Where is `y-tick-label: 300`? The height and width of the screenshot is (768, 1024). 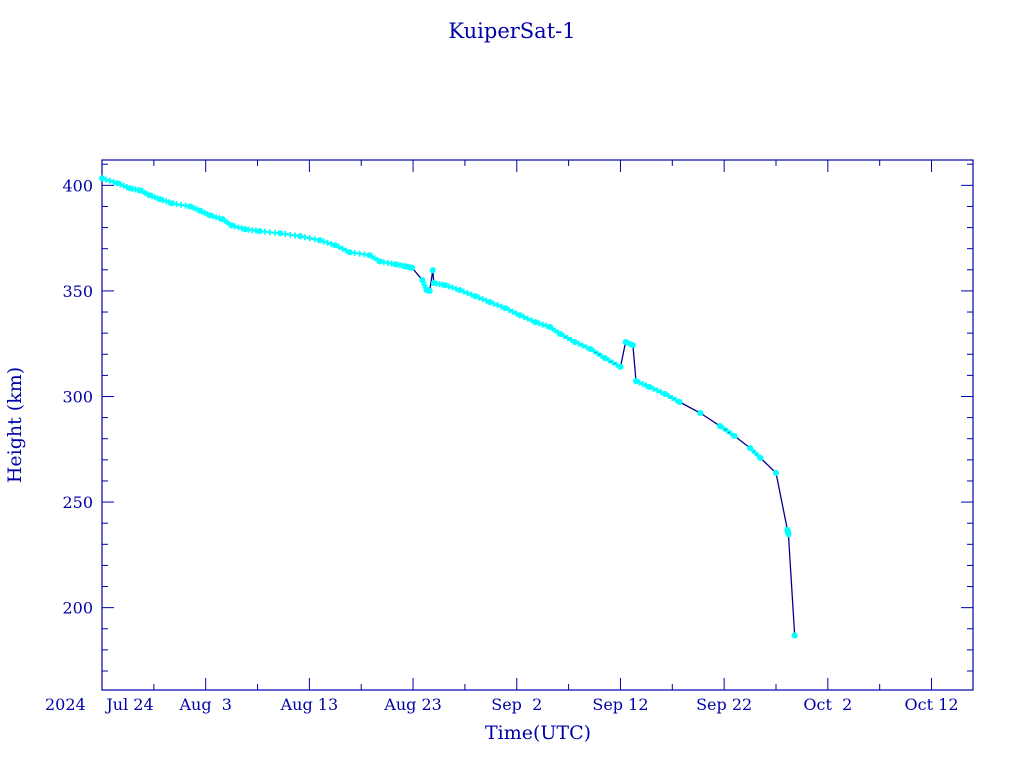 y-tick-label: 300 is located at coordinates (77, 396).